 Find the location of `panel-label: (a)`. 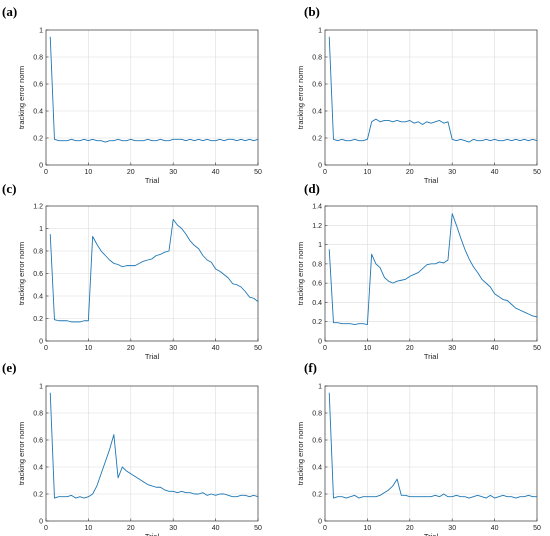

panel-label: (a) is located at coordinates (9, 11).